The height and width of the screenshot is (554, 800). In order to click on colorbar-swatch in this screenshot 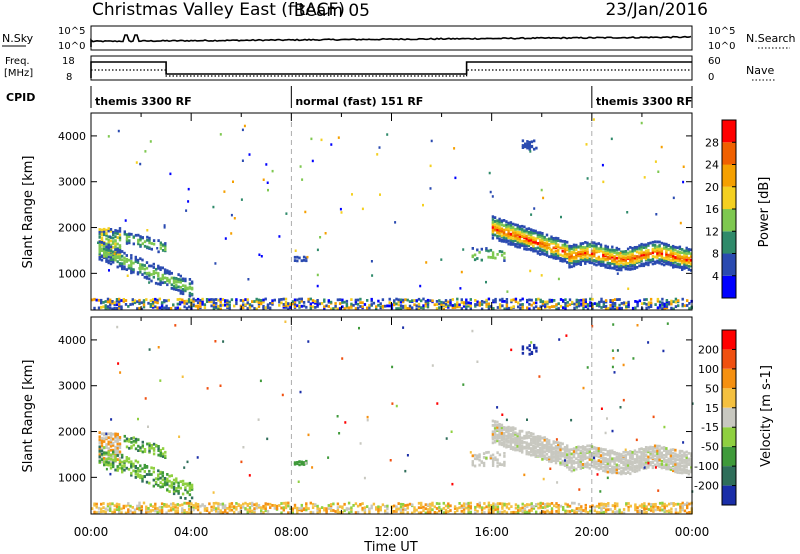, I will do `click(729, 378)`.